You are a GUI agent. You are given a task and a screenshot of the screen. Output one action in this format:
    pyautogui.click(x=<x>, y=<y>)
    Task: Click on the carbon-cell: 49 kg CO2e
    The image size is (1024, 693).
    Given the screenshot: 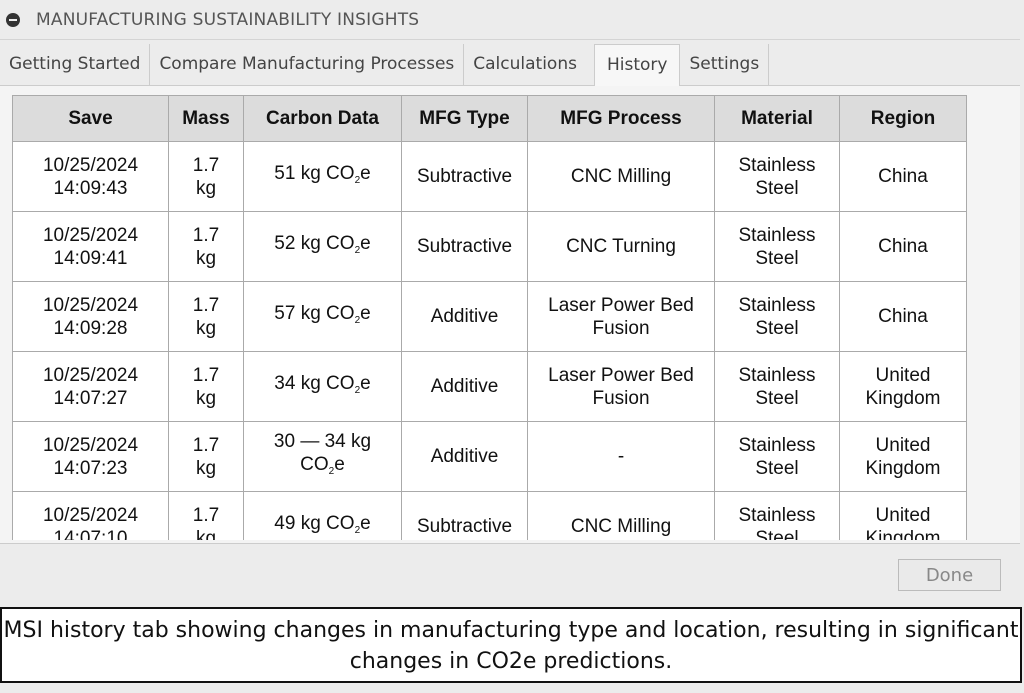 What is the action you would take?
    pyautogui.click(x=322, y=515)
    